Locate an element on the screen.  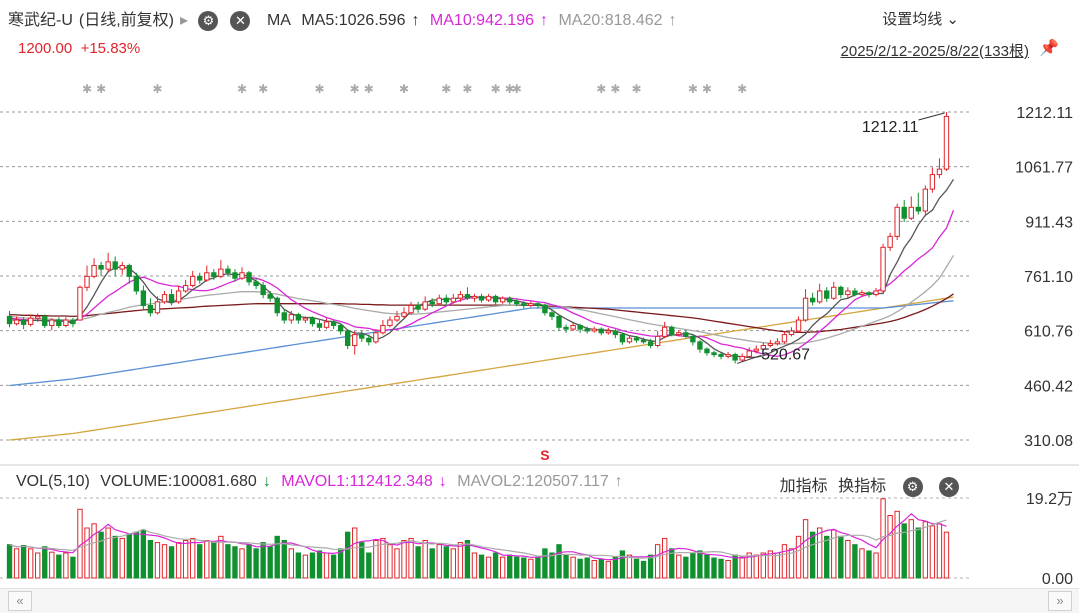
low-arrow is located at coordinates (749, 359).